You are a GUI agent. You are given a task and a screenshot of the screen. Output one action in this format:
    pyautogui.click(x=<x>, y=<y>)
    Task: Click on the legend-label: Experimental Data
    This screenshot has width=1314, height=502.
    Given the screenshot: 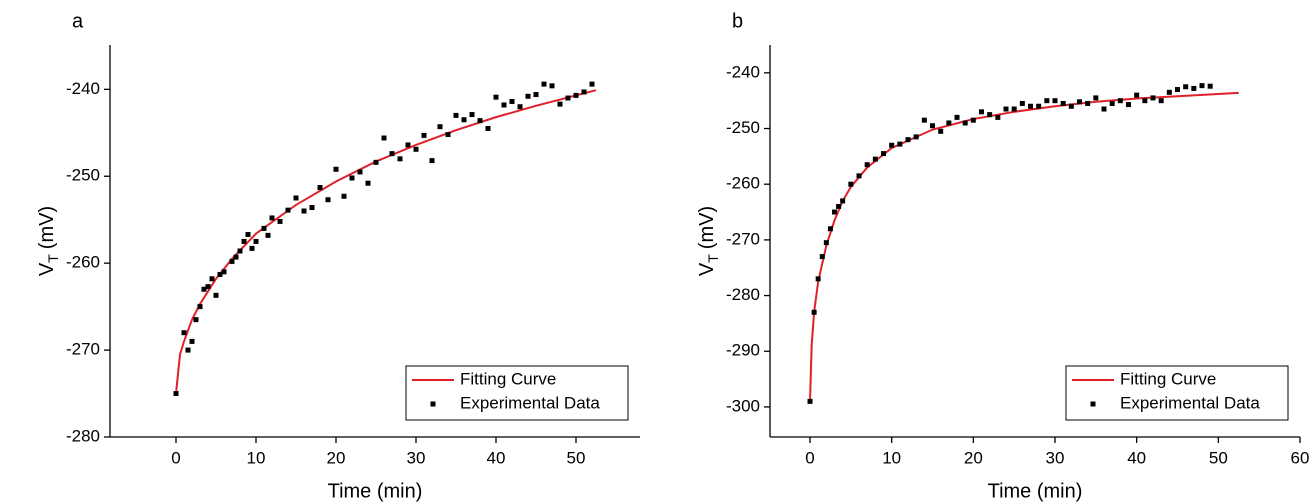 What is the action you would take?
    pyautogui.click(x=530, y=402)
    